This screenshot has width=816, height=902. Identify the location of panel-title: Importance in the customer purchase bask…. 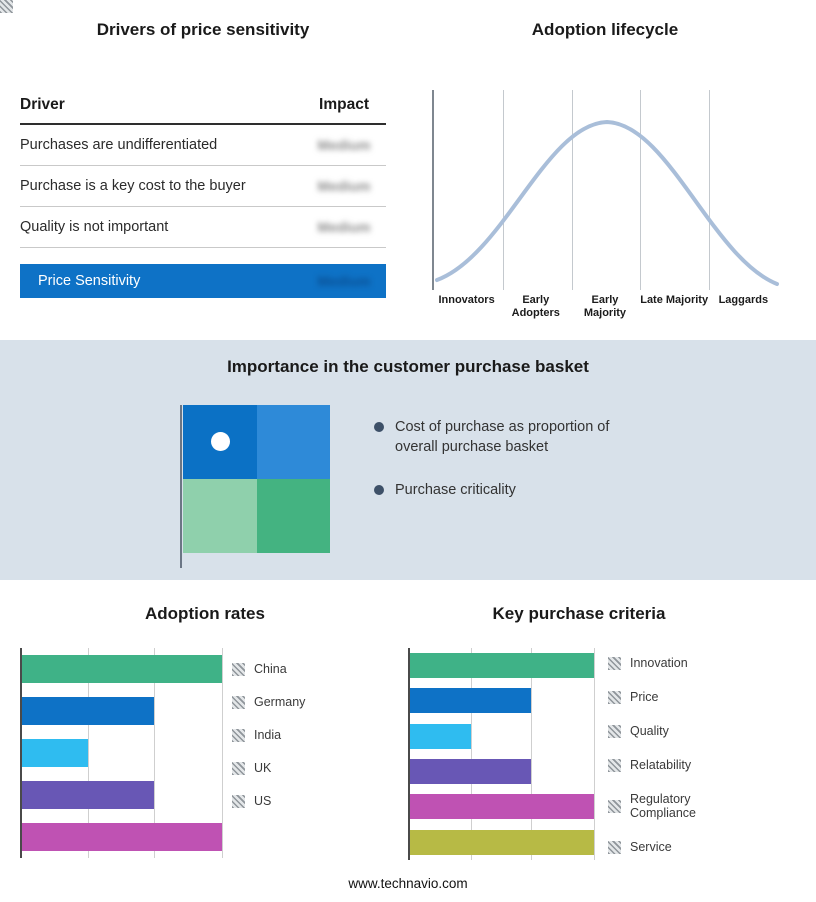
(408, 366).